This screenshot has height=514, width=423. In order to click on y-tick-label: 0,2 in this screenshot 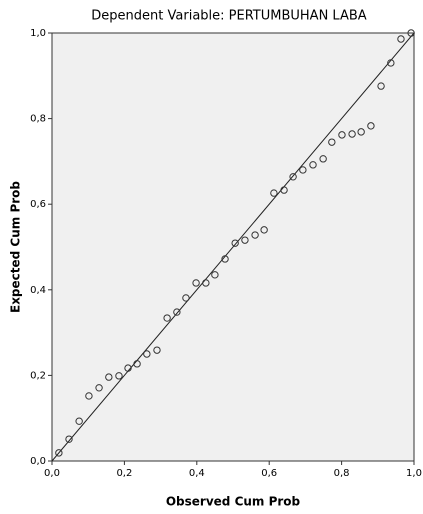, I will do `click(38, 375)`.